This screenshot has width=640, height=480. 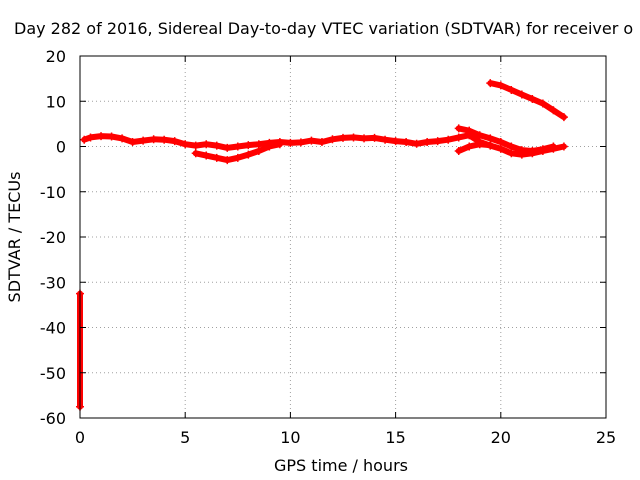 What do you see at coordinates (290, 437) in the screenshot?
I see `x-tick-label: 10` at bounding box center [290, 437].